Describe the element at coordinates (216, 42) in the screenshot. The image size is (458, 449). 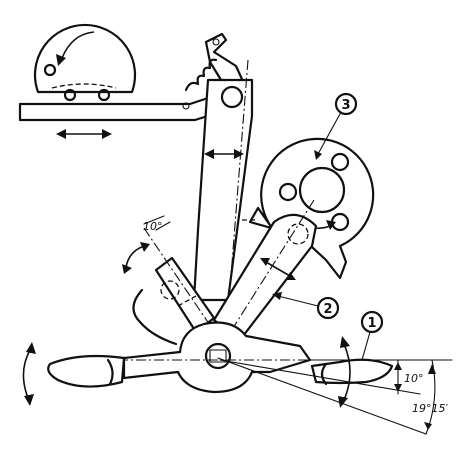
I see `bracket-pin` at that location.